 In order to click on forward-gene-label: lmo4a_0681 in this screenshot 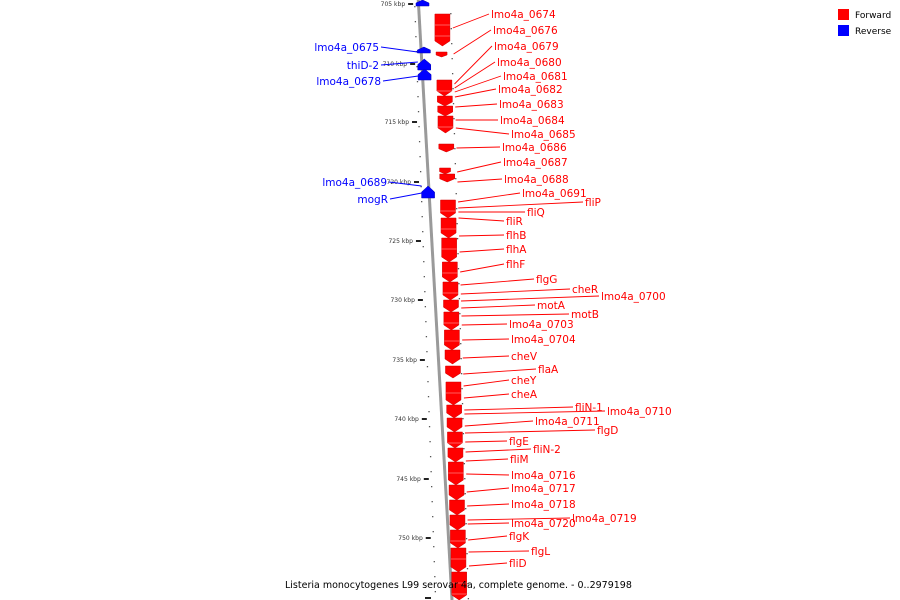, I will do `click(535, 77)`.